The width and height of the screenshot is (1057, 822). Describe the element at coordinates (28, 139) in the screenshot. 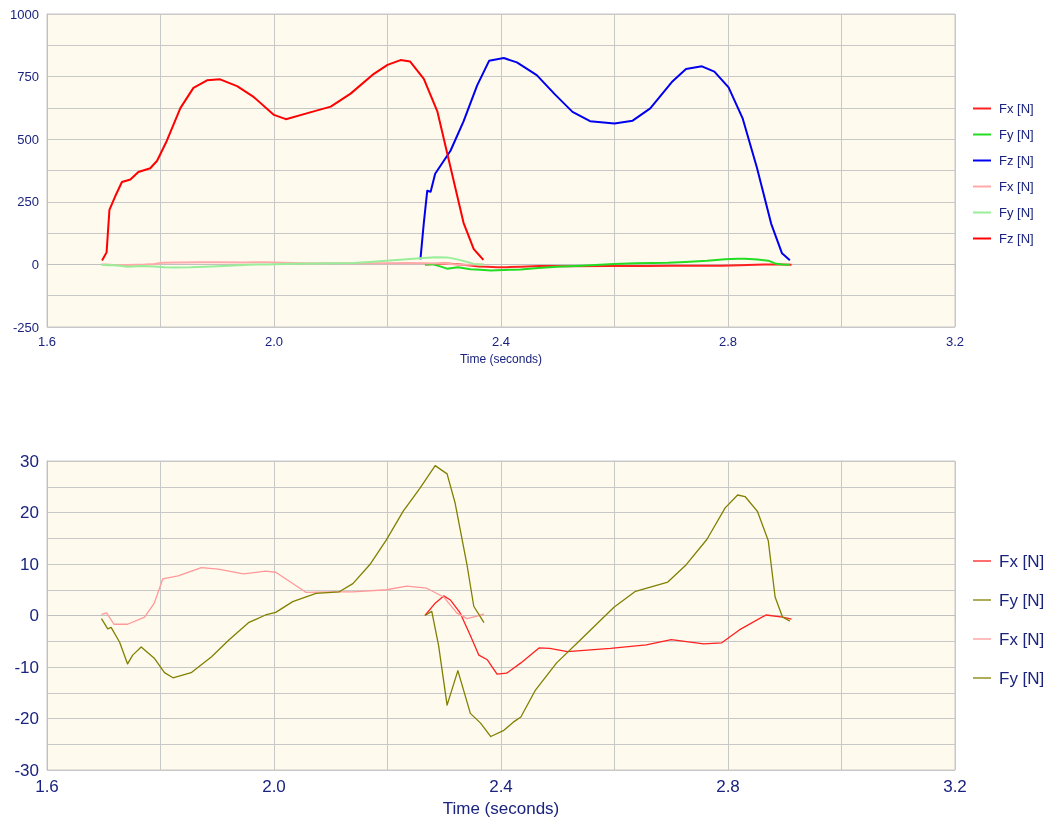

I see `y-tick-label: 500` at that location.